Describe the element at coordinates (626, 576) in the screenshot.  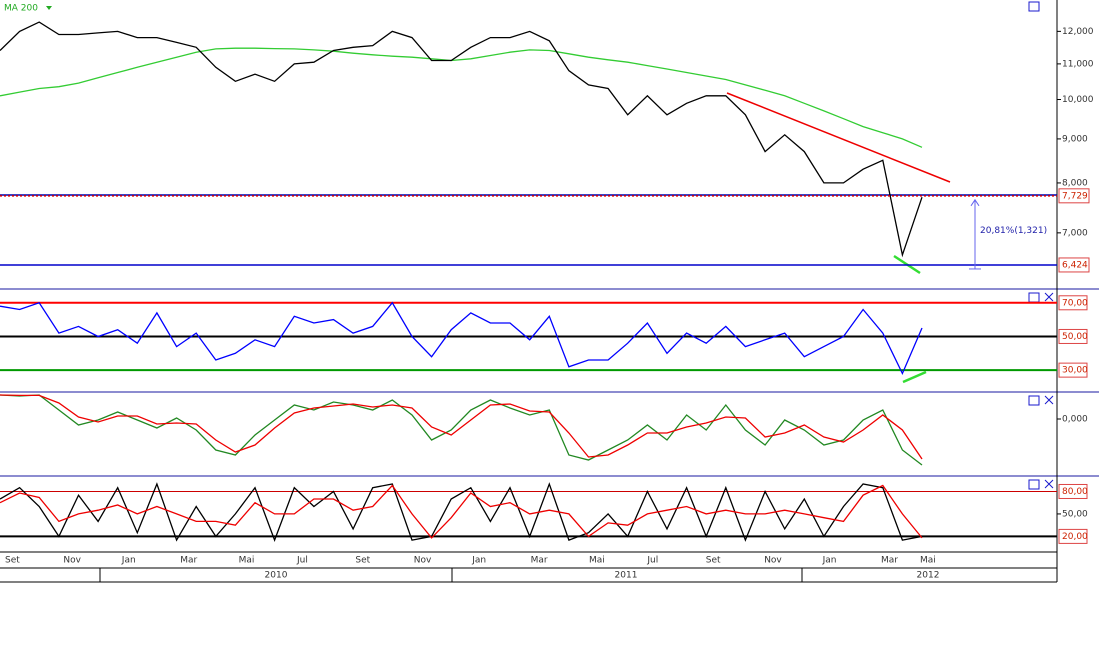
I see `year-label: 2011` at that location.